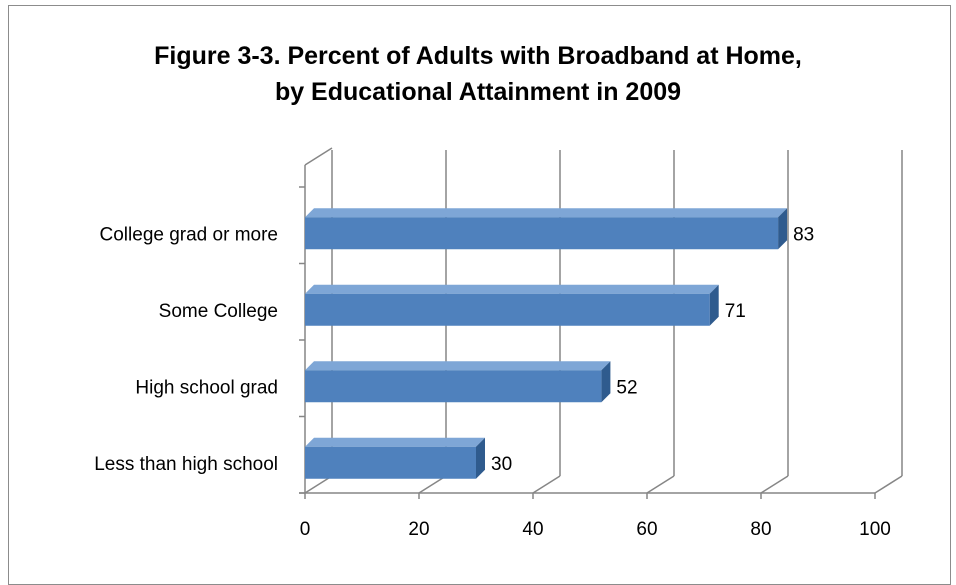 The height and width of the screenshot is (585, 956). Describe the element at coordinates (418, 529) in the screenshot. I see `x-tick-label: 20` at that location.